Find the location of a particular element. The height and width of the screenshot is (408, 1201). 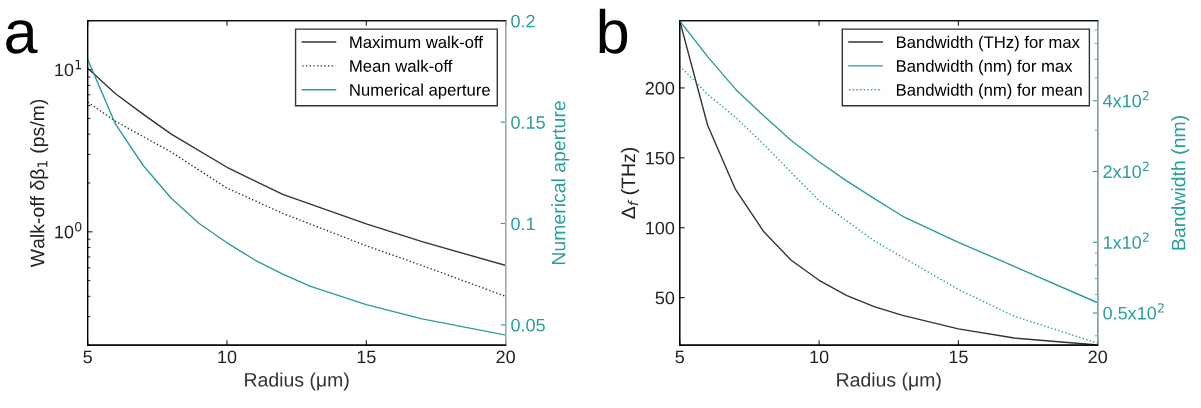

legend-label: Mean walk-off is located at coordinates (401, 65).